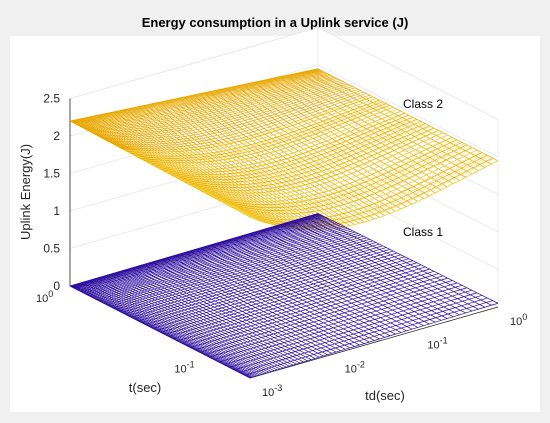 The width and height of the screenshot is (550, 423). Describe the element at coordinates (423, 104) in the screenshot. I see `class2-label: Class 2` at that location.